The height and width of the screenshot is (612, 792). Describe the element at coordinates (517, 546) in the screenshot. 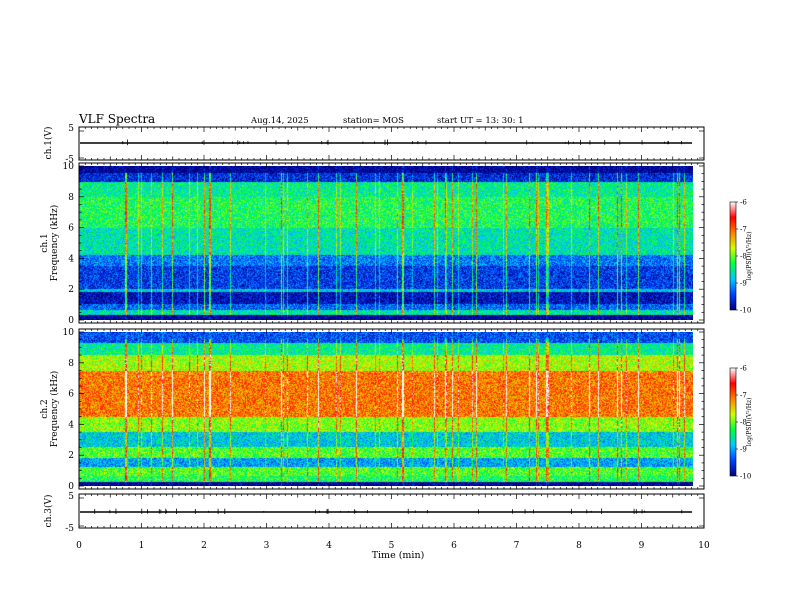

I see `time-tick-label: 7` at that location.